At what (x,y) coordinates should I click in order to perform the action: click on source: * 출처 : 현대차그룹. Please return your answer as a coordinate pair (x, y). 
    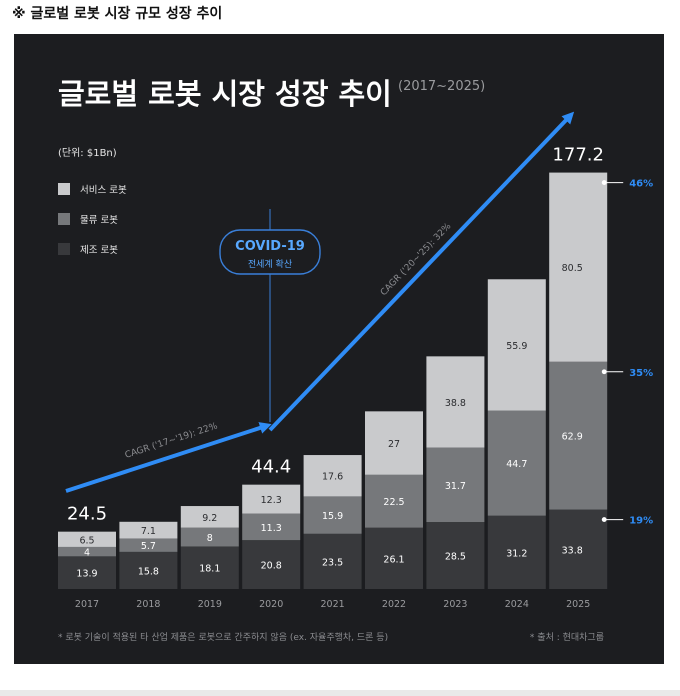
    Looking at the image, I should click on (567, 637).